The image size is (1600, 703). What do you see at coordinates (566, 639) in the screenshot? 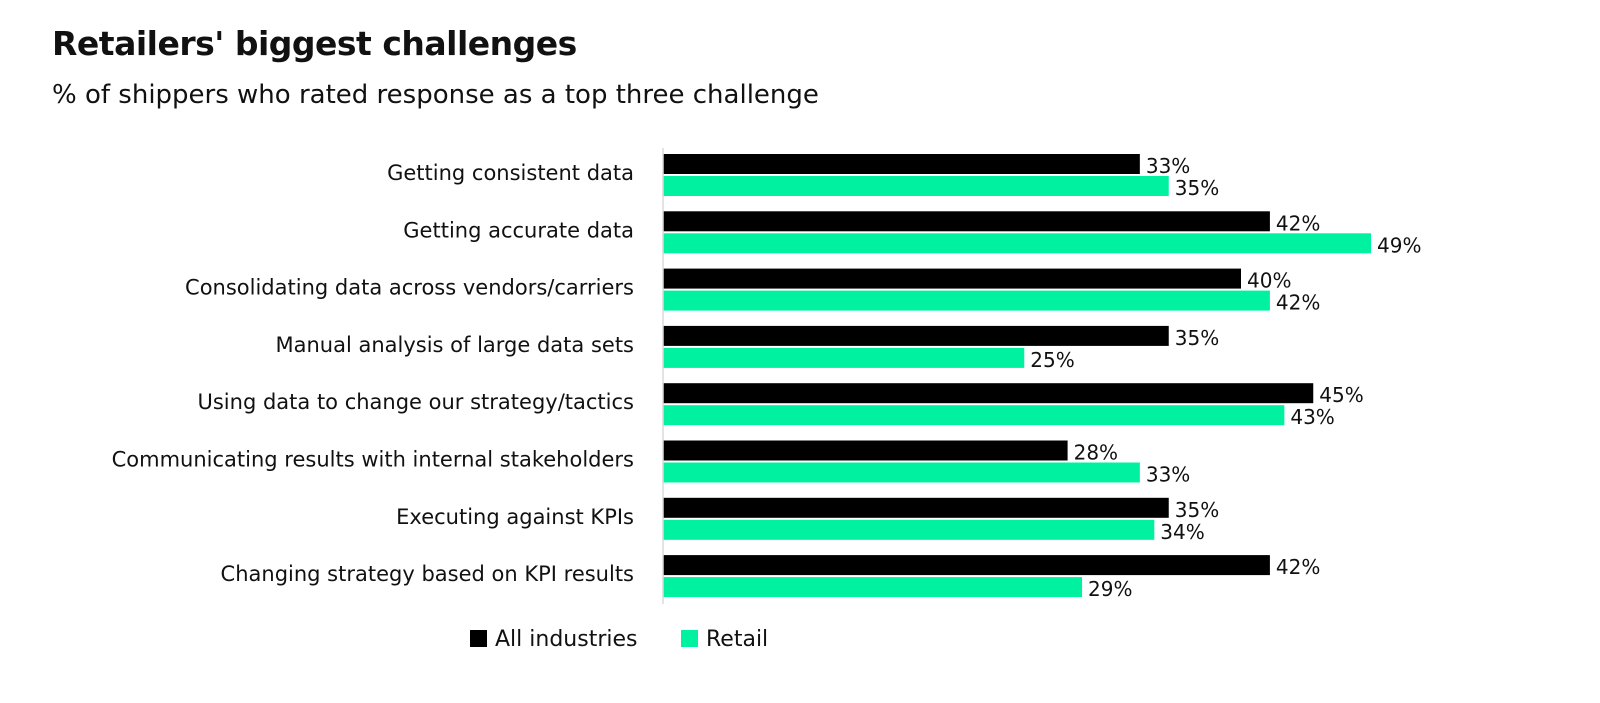
I see `legend-label: All industries` at bounding box center [566, 639].